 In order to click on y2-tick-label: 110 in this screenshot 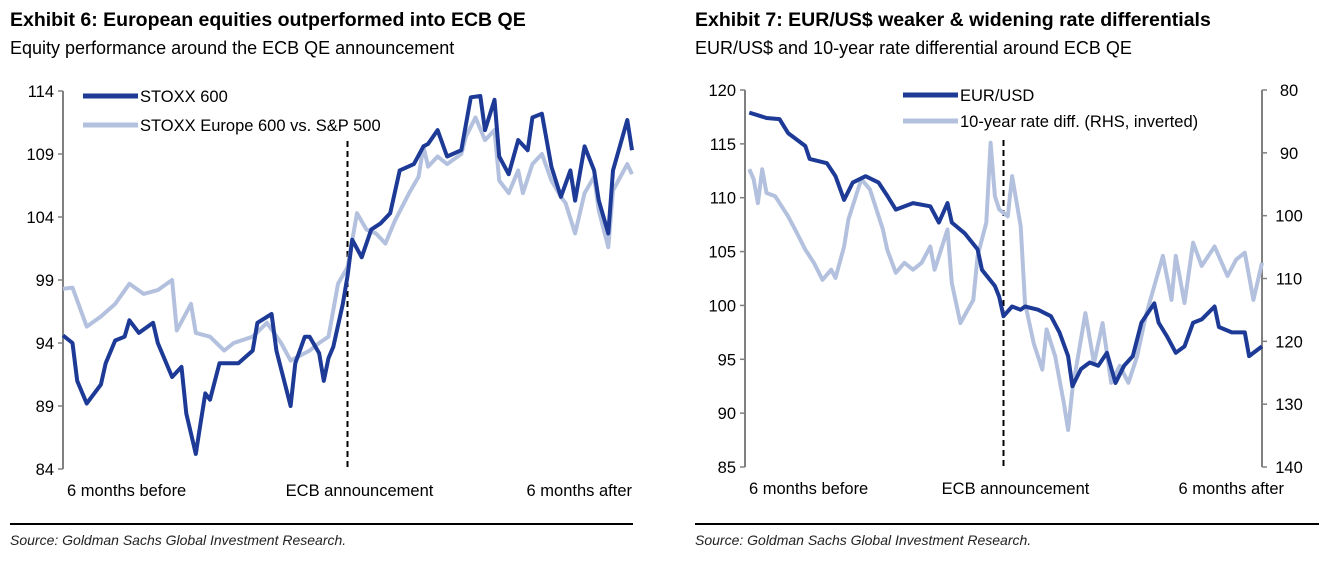, I will do `click(1289, 280)`.